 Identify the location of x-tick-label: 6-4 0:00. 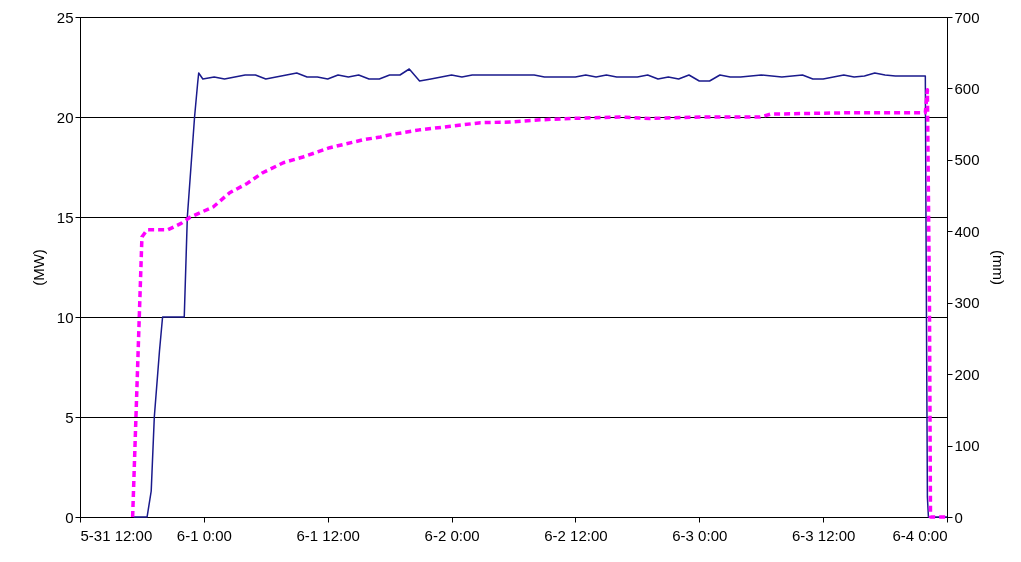
(920, 535).